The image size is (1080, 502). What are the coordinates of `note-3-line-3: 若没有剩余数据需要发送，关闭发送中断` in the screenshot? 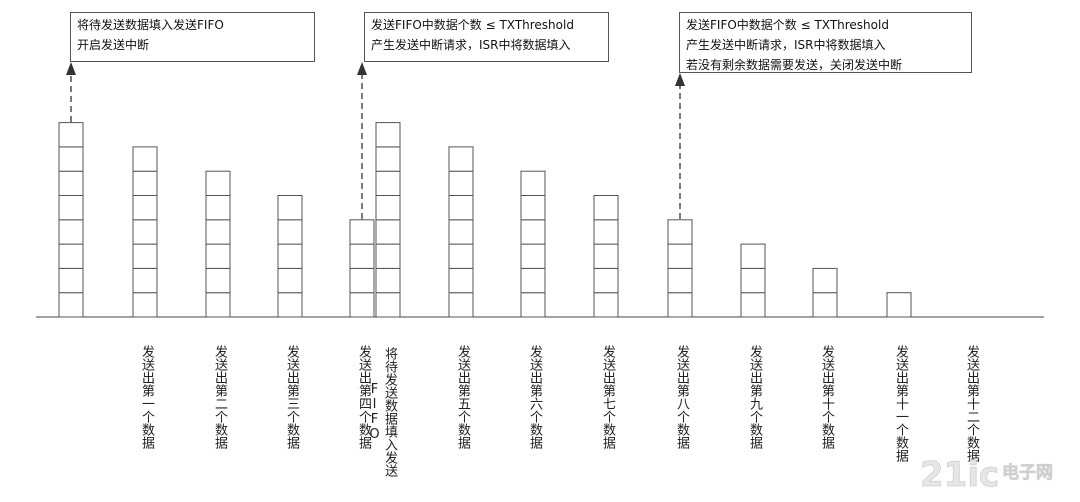 It's located at (794, 65).